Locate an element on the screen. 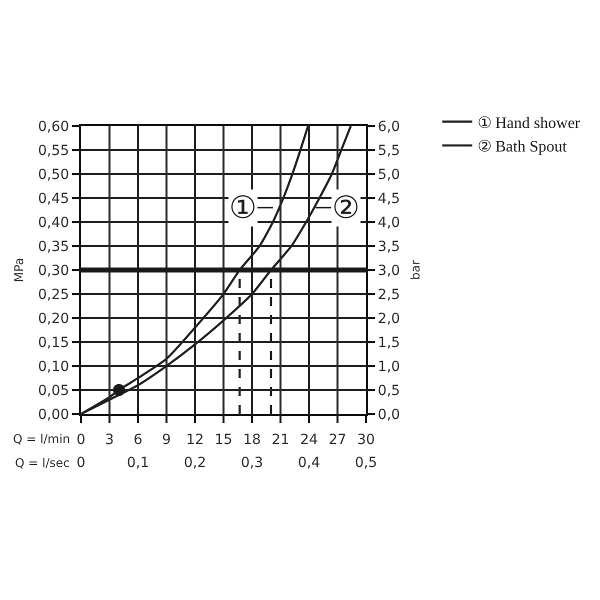 This screenshot has width=600, height=600. x2-tick-label: 0,5 is located at coordinates (366, 463).